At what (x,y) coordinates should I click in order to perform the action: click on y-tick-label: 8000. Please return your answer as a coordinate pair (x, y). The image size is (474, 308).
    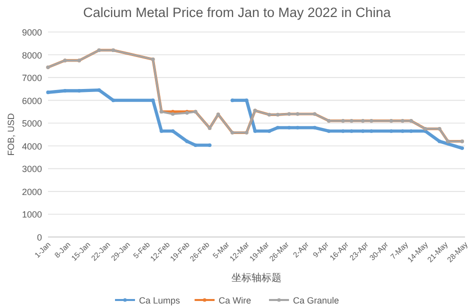
    Looking at the image, I should click on (32, 55).